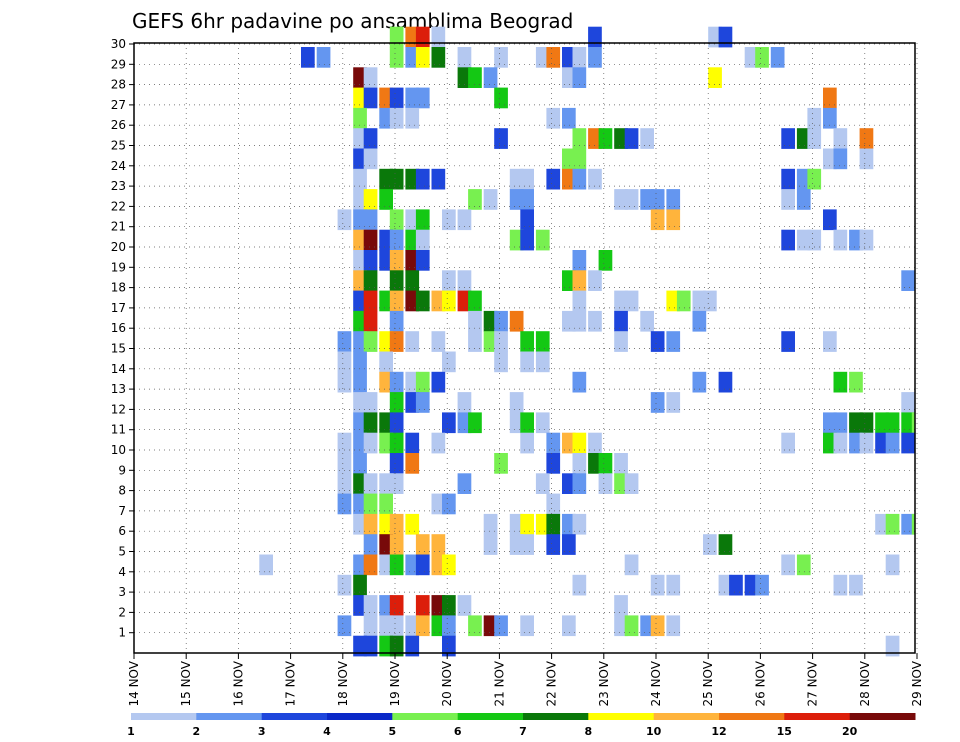 The height and width of the screenshot is (742, 960). What do you see at coordinates (118, 328) in the screenshot?
I see `y-tick-label: 16` at bounding box center [118, 328].